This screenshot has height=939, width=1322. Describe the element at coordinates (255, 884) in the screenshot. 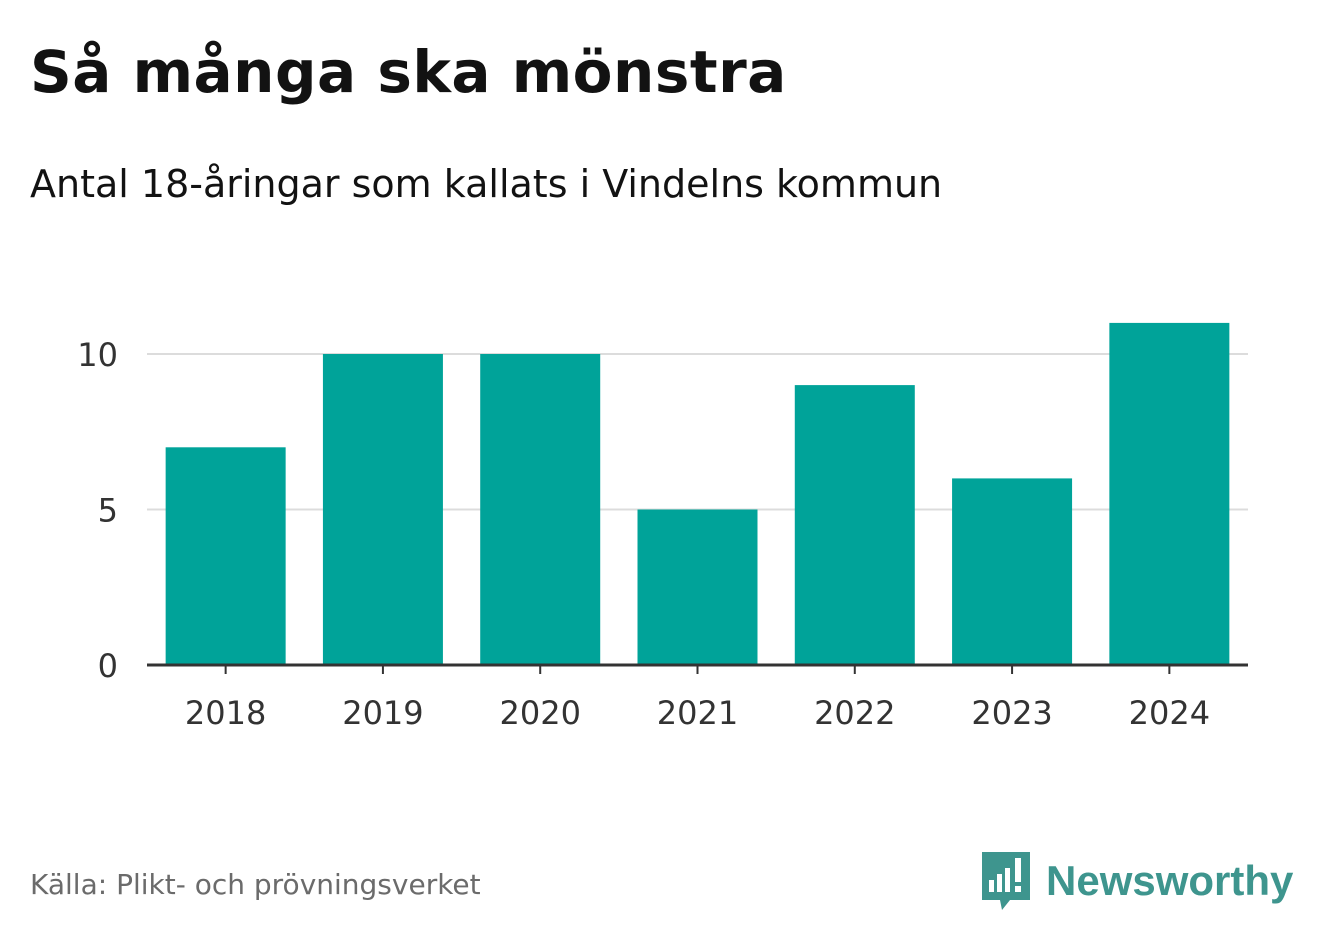

I see `source-note: Källa: Plikt- och prövningsverket` at that location.